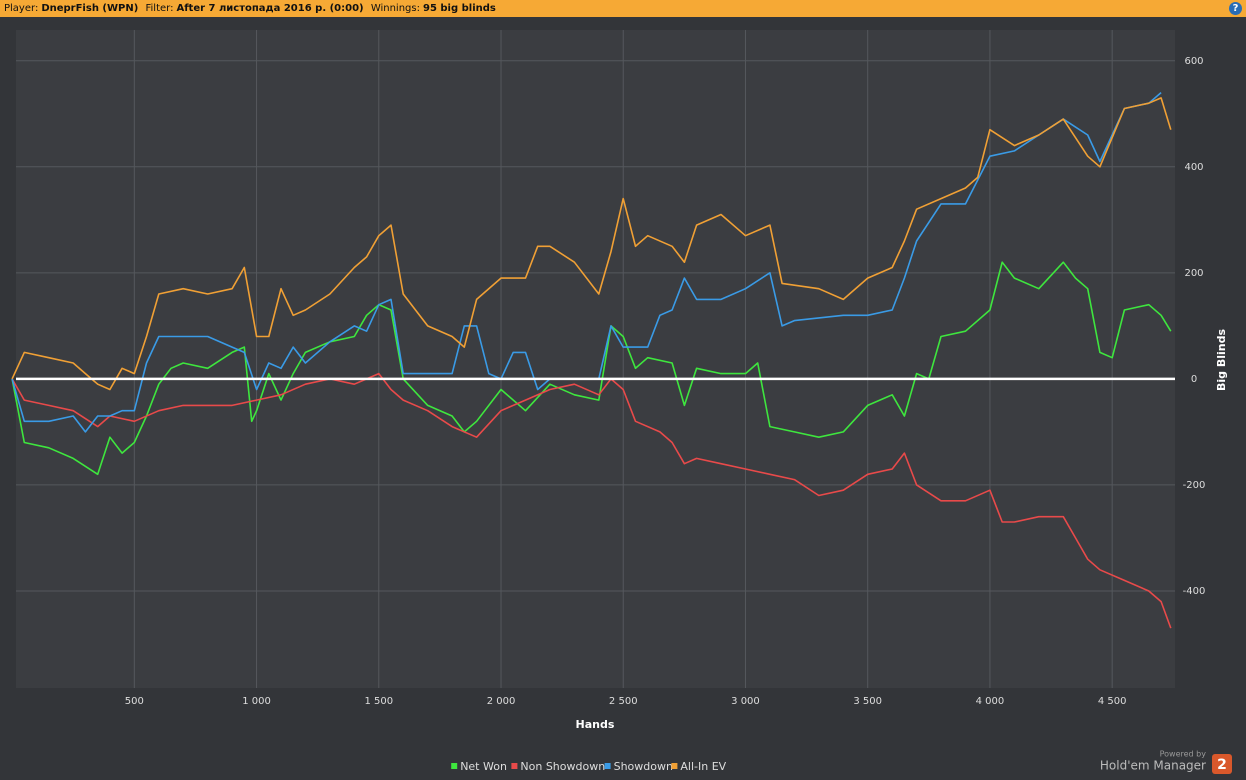 The image size is (1246, 780). I want to click on legend-label: Non Showdown, so click(562, 766).